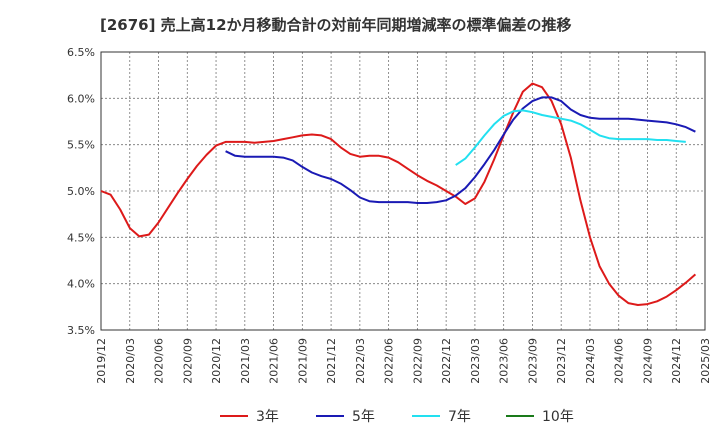  Describe the element at coordinates (570, 137) in the screenshot. I see `series-line-7年` at that location.